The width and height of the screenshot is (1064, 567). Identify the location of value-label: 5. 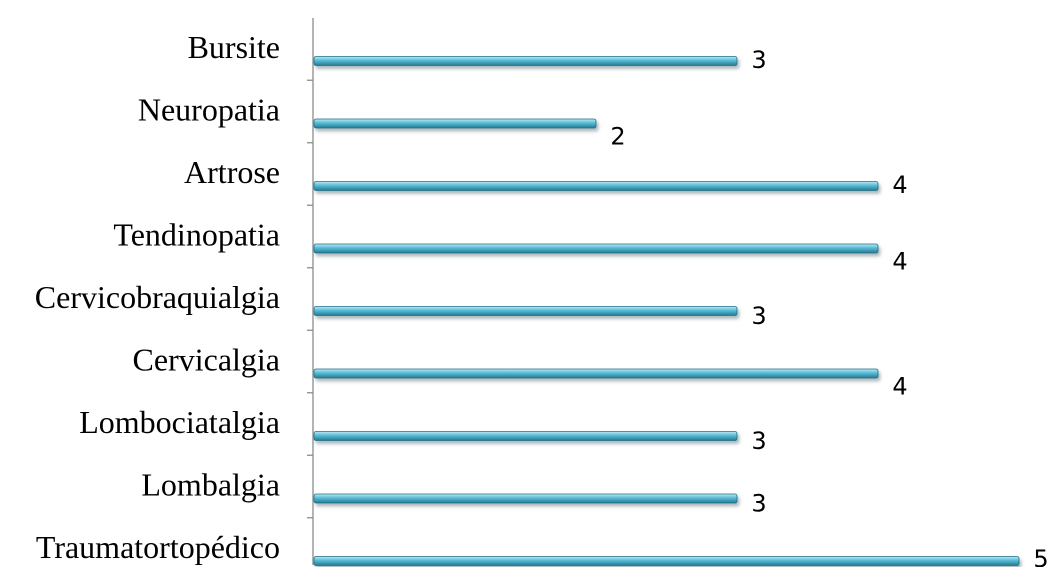
(1040, 556).